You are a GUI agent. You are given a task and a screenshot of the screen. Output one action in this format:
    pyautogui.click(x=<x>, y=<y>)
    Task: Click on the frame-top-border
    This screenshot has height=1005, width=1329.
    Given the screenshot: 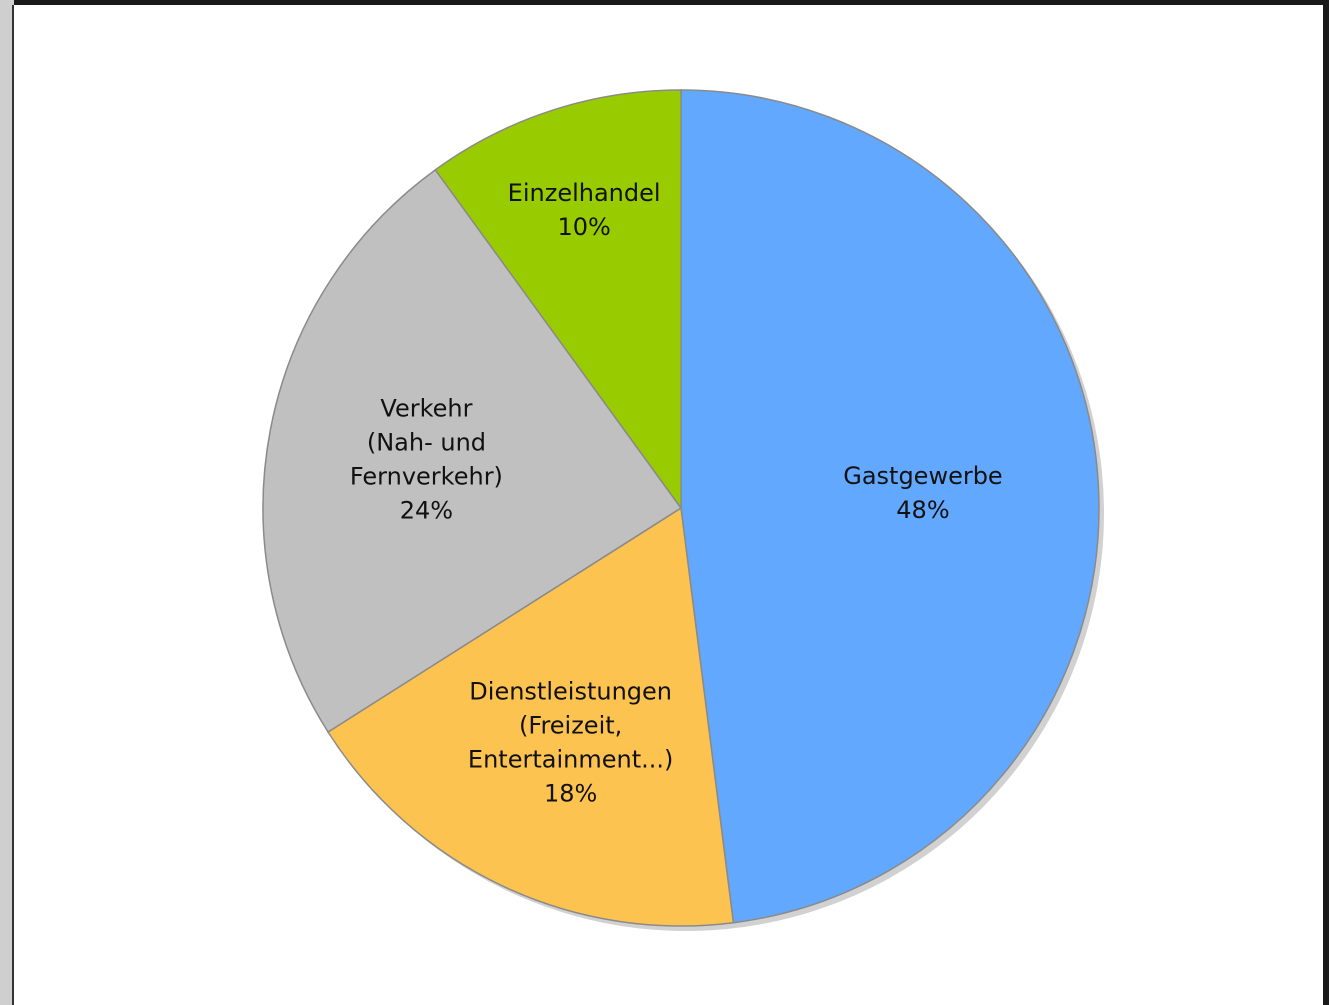 What is the action you would take?
    pyautogui.click(x=664, y=2)
    